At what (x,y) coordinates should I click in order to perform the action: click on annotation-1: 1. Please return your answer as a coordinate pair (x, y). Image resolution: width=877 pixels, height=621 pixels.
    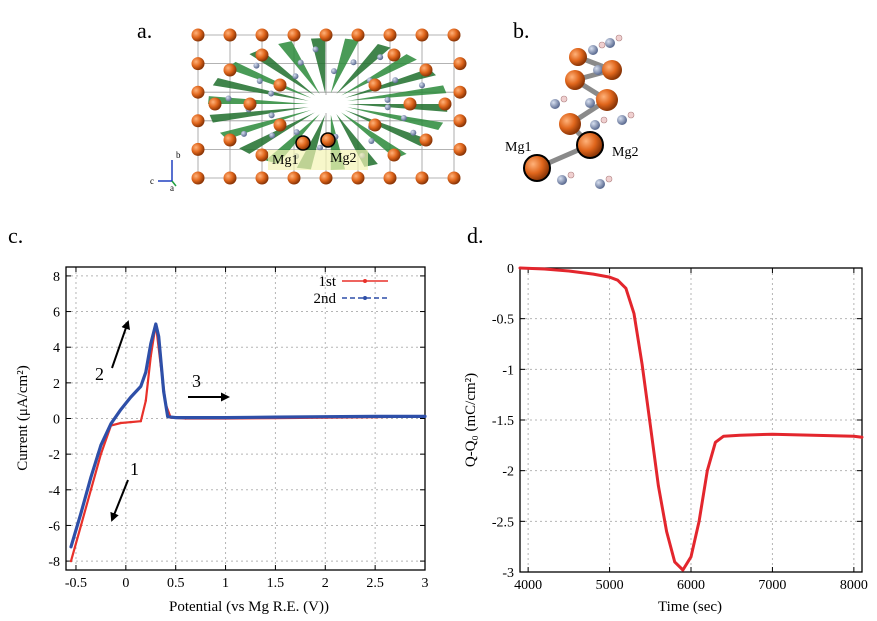
    Looking at the image, I should click on (134, 469).